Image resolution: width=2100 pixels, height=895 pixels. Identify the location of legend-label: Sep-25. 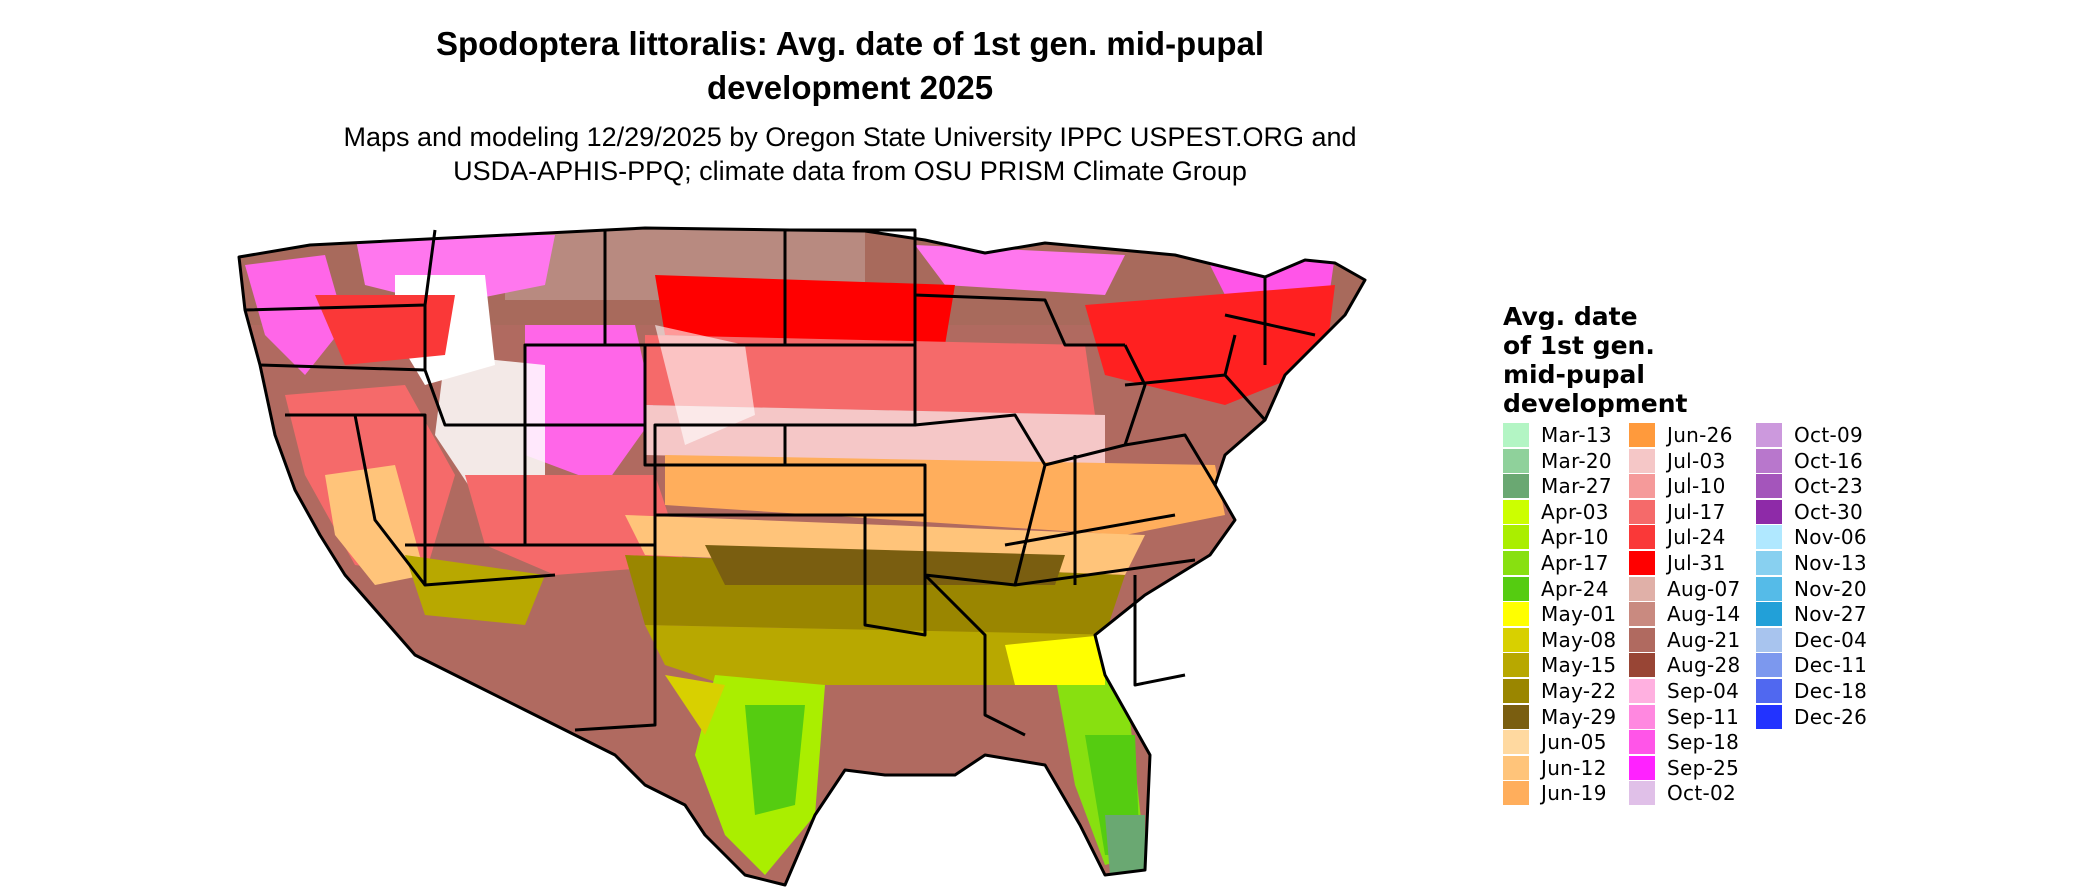
(1703, 767).